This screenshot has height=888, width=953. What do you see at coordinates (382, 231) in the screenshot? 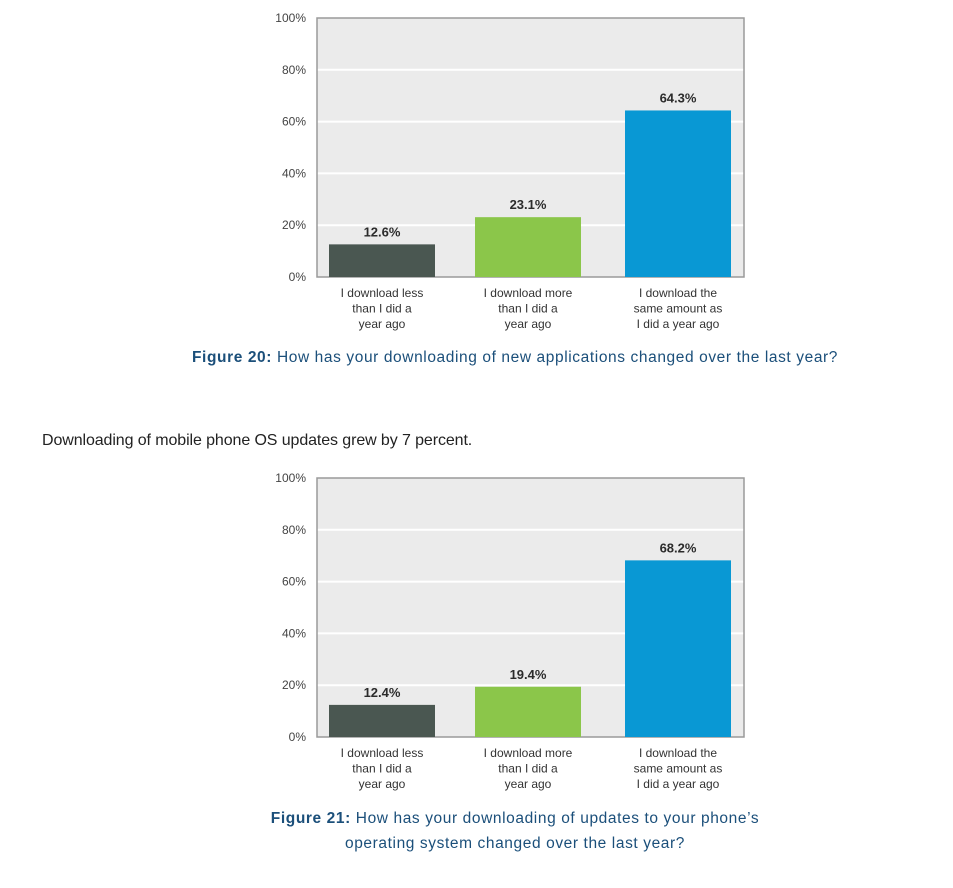
I see `bar-value-label: 12.6%` at bounding box center [382, 231].